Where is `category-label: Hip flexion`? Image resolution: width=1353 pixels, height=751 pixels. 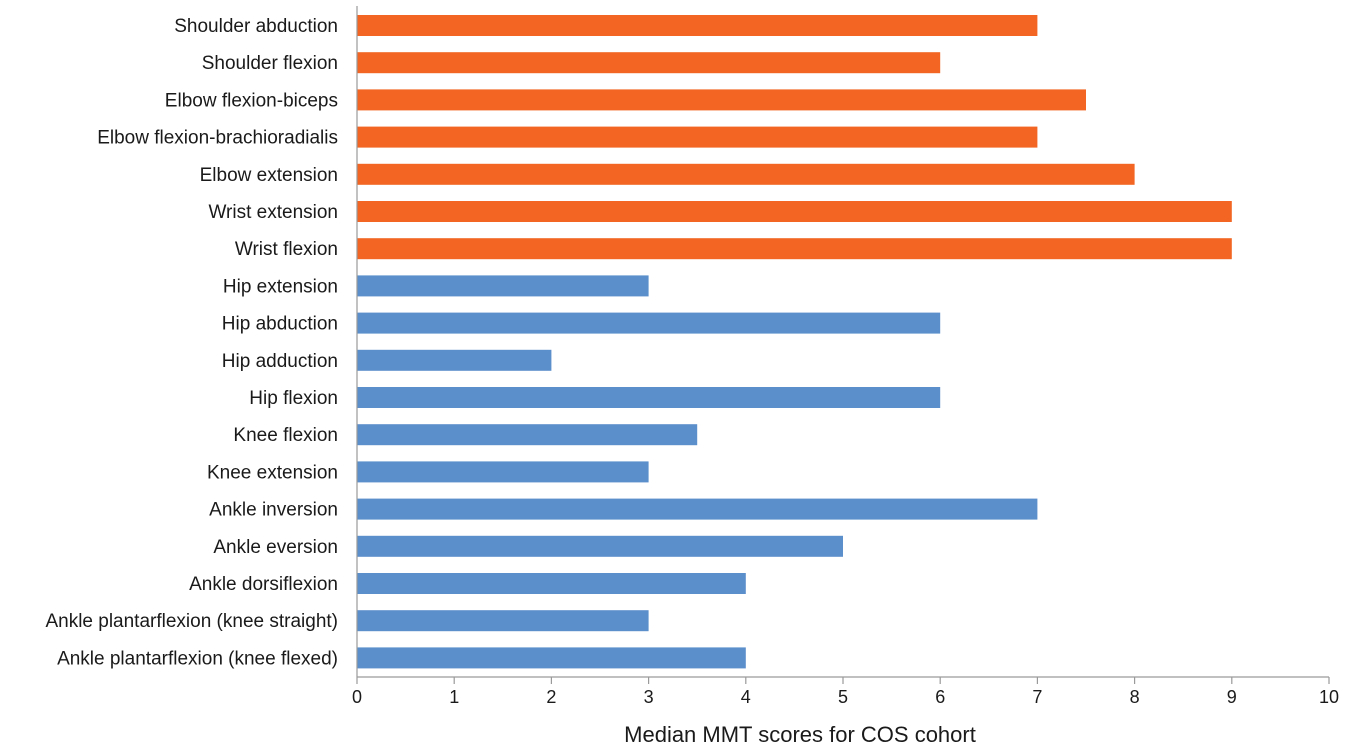
category-label: Hip flexion is located at coordinates (293, 398).